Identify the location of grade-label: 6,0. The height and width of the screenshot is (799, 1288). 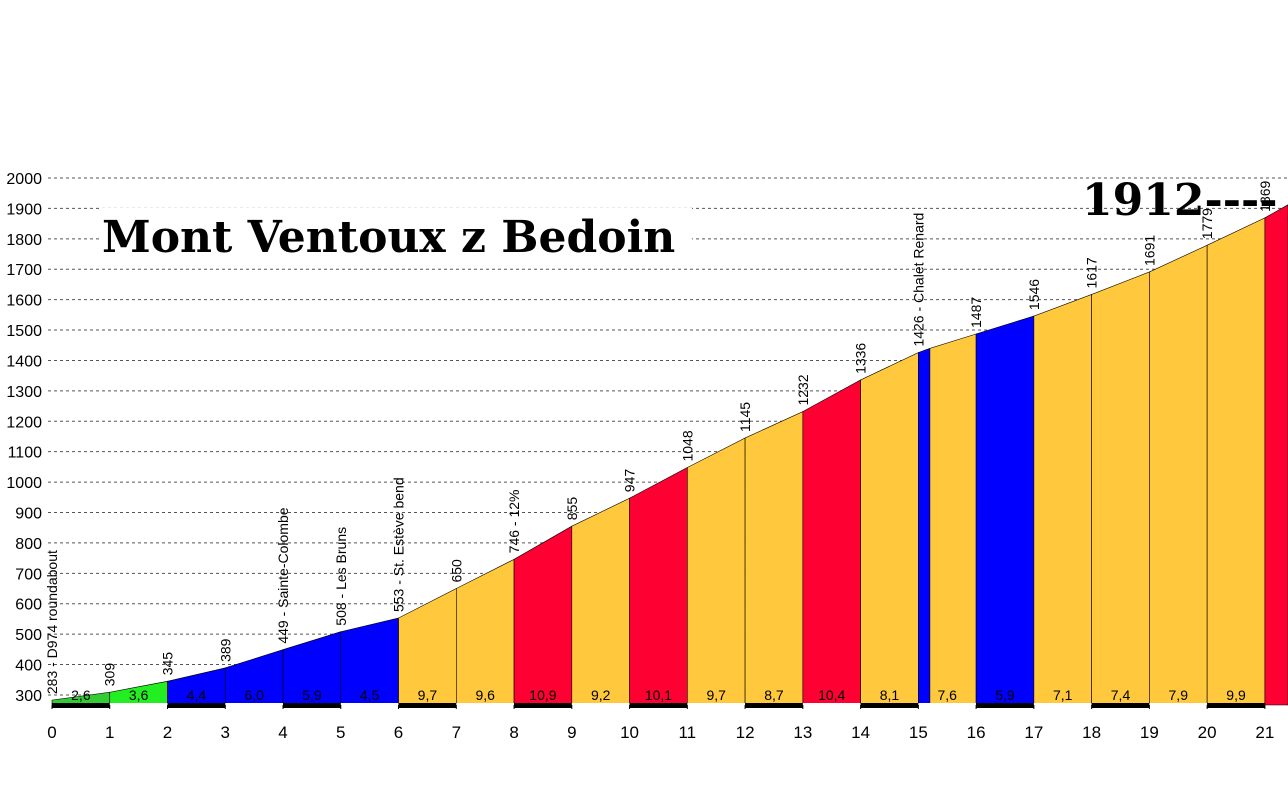
(254, 695).